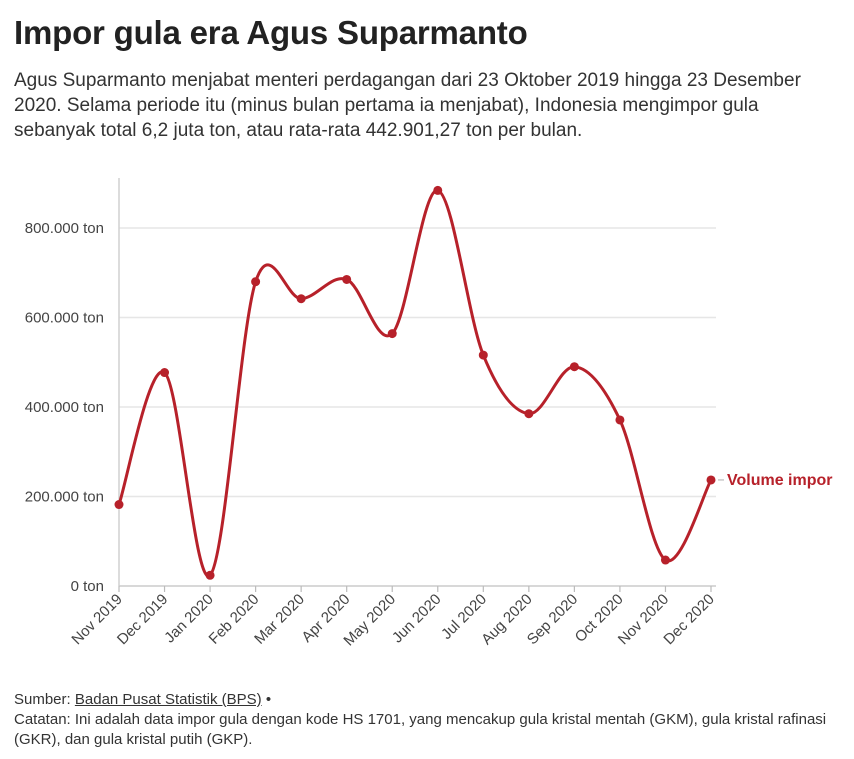 This screenshot has height=759, width=854. Describe the element at coordinates (688, 619) in the screenshot. I see `x-tick-label: Dec 2020` at that location.